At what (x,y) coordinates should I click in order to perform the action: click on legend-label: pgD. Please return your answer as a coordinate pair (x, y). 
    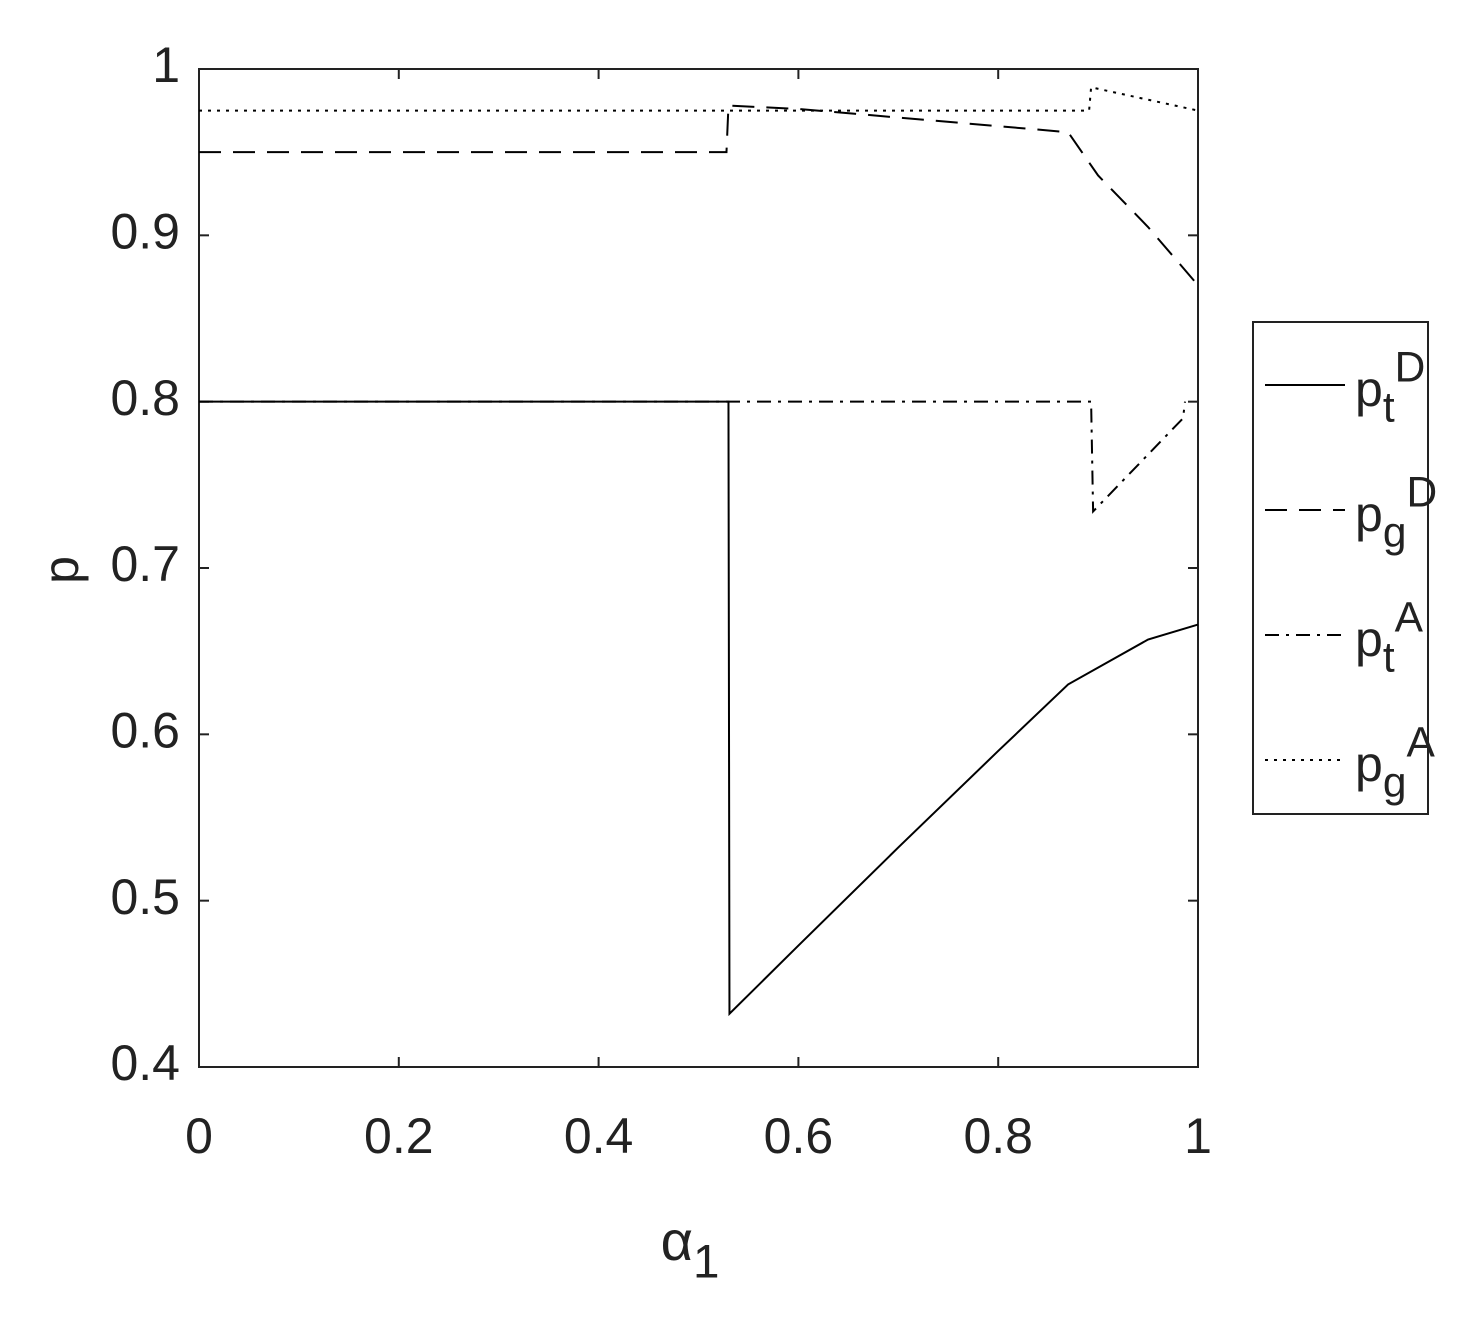
    Looking at the image, I should click on (1396, 513).